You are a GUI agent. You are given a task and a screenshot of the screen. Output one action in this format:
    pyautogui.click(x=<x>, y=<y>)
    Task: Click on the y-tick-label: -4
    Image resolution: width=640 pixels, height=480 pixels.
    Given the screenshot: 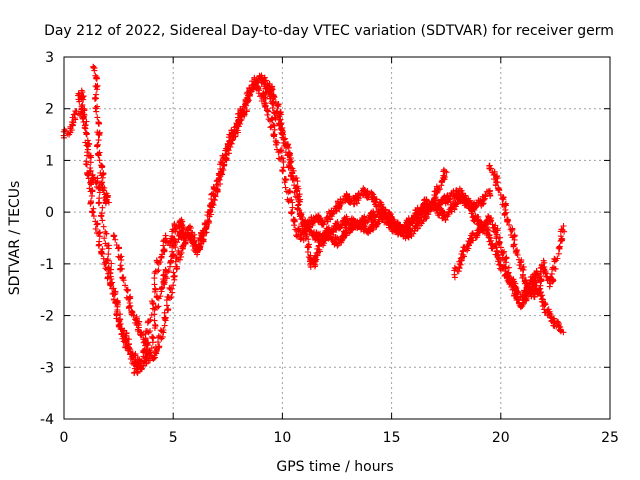 What is the action you would take?
    pyautogui.click(x=47, y=420)
    